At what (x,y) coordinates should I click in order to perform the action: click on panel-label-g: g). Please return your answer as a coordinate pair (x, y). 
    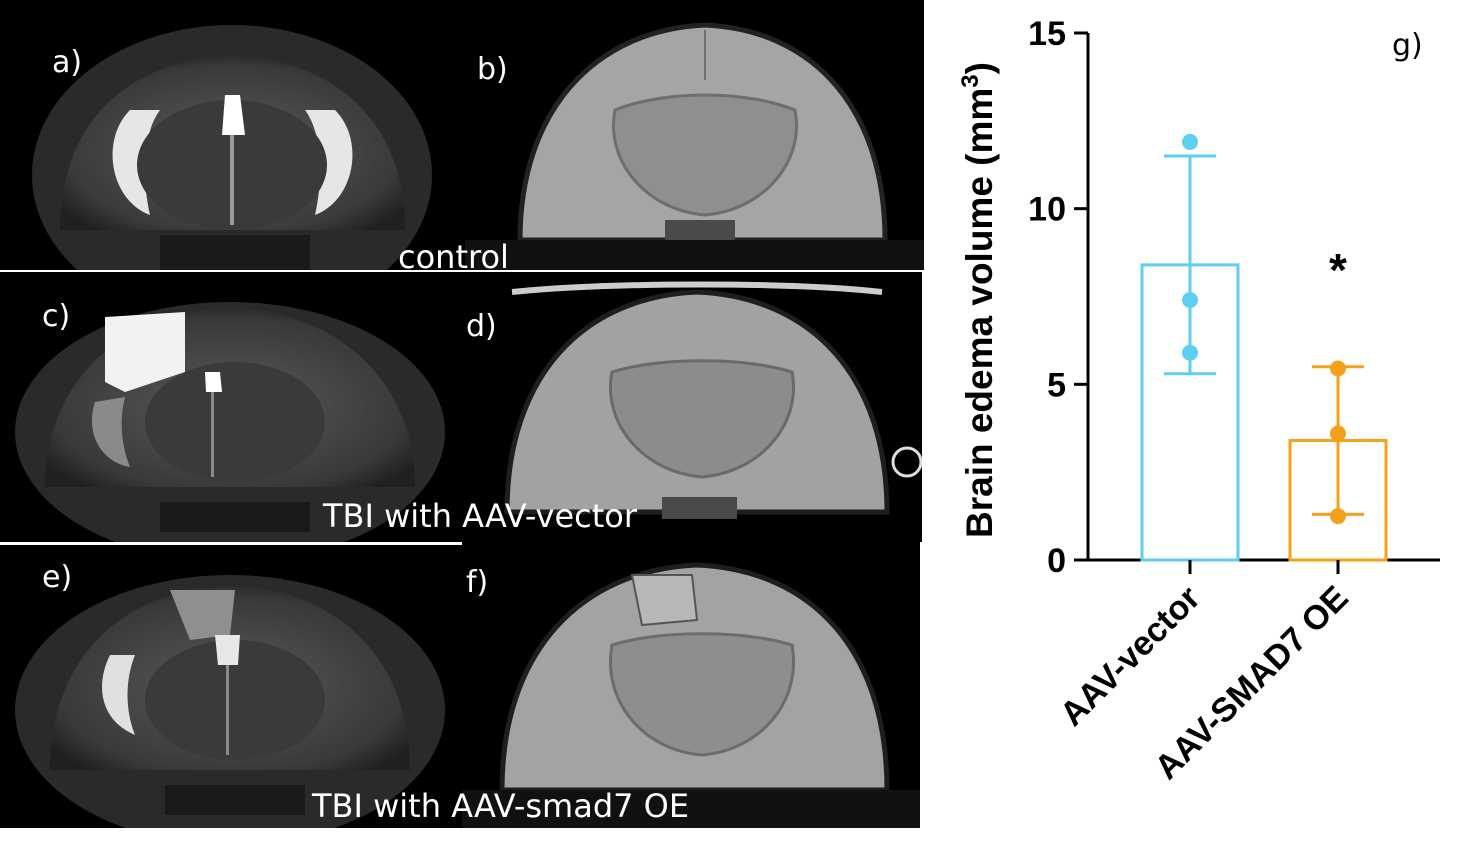
    Looking at the image, I should click on (1407, 45).